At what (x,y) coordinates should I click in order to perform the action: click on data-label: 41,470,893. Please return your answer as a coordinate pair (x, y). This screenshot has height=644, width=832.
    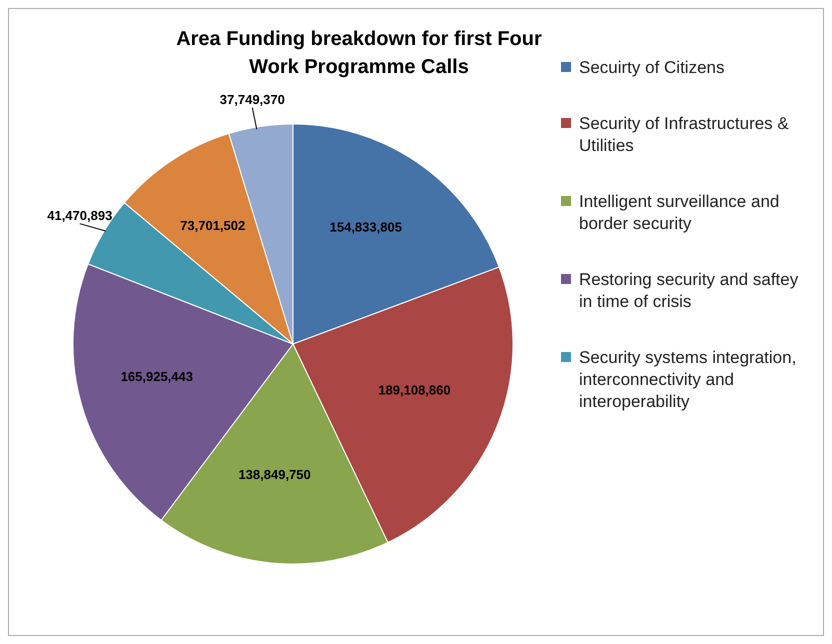
    Looking at the image, I should click on (79, 216).